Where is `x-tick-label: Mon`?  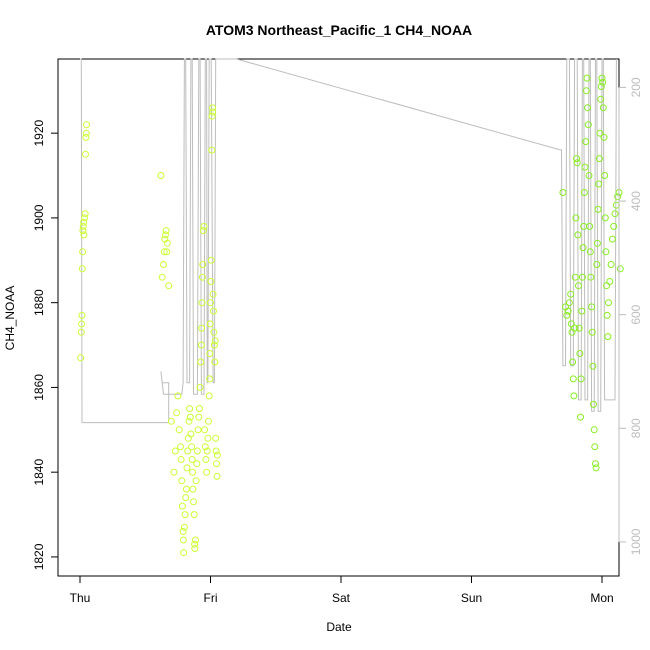
x-tick-label: Mon is located at coordinates (601, 598).